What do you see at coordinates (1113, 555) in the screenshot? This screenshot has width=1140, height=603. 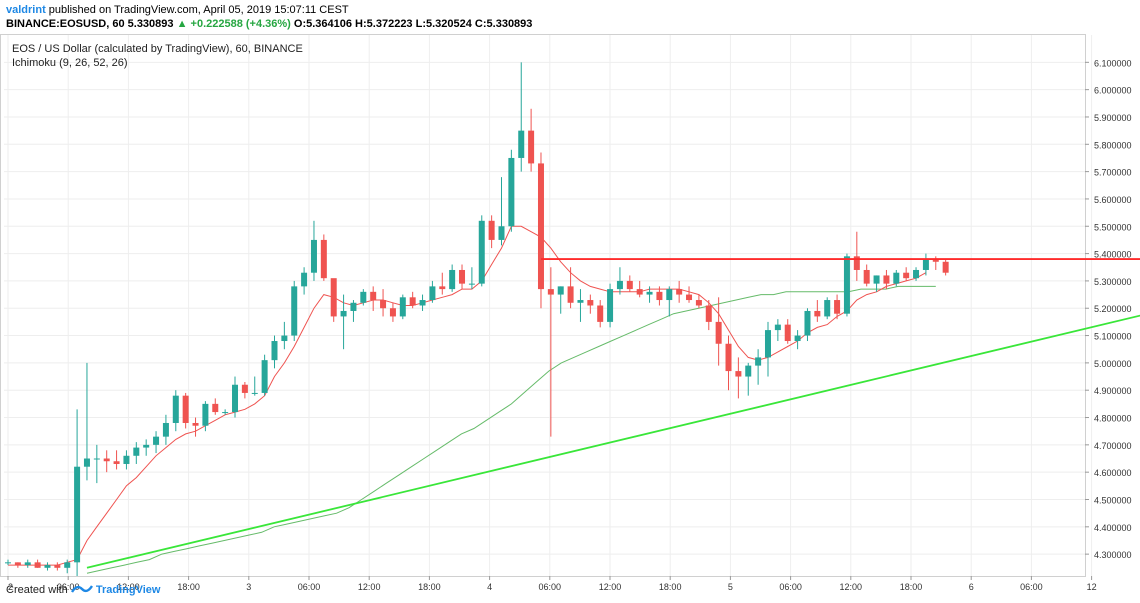 I see `y-tick-label: 4.300000` at bounding box center [1113, 555].